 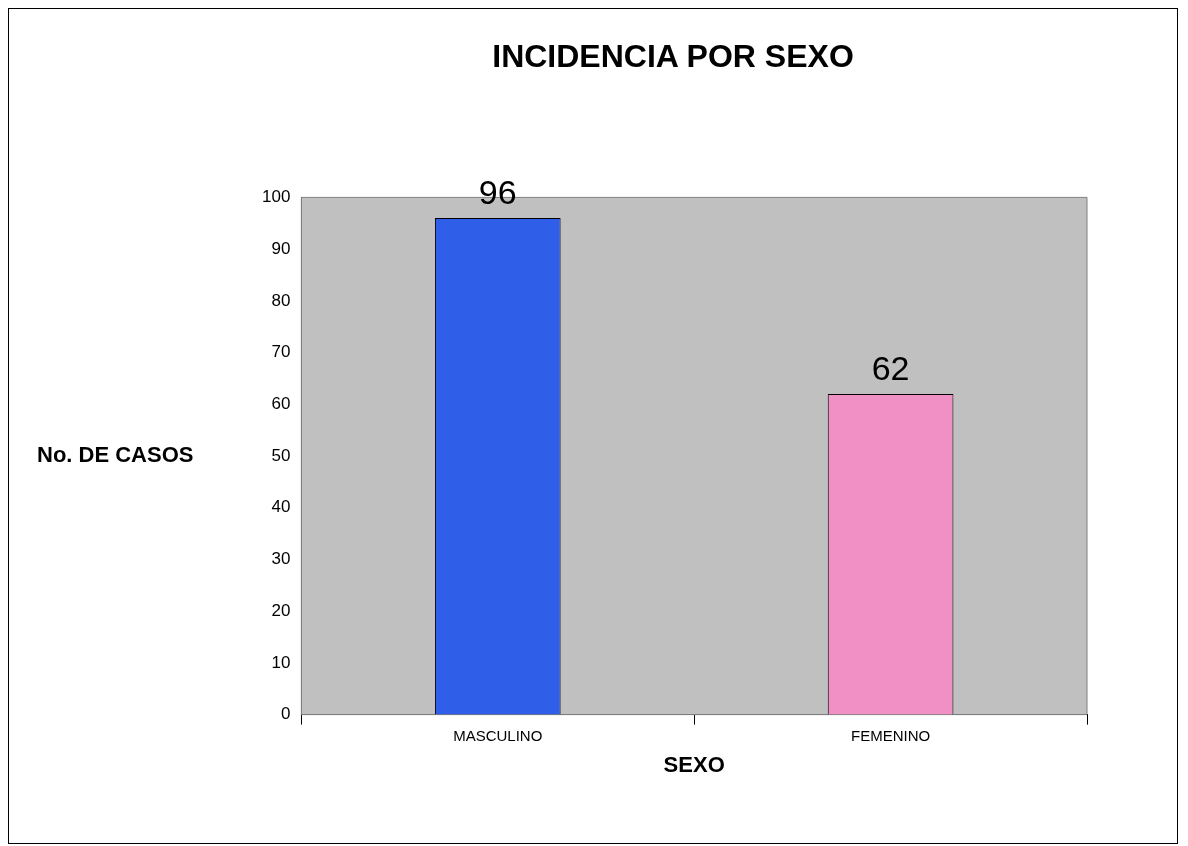 What do you see at coordinates (281, 403) in the screenshot?
I see `y-tick-label: 60` at bounding box center [281, 403].